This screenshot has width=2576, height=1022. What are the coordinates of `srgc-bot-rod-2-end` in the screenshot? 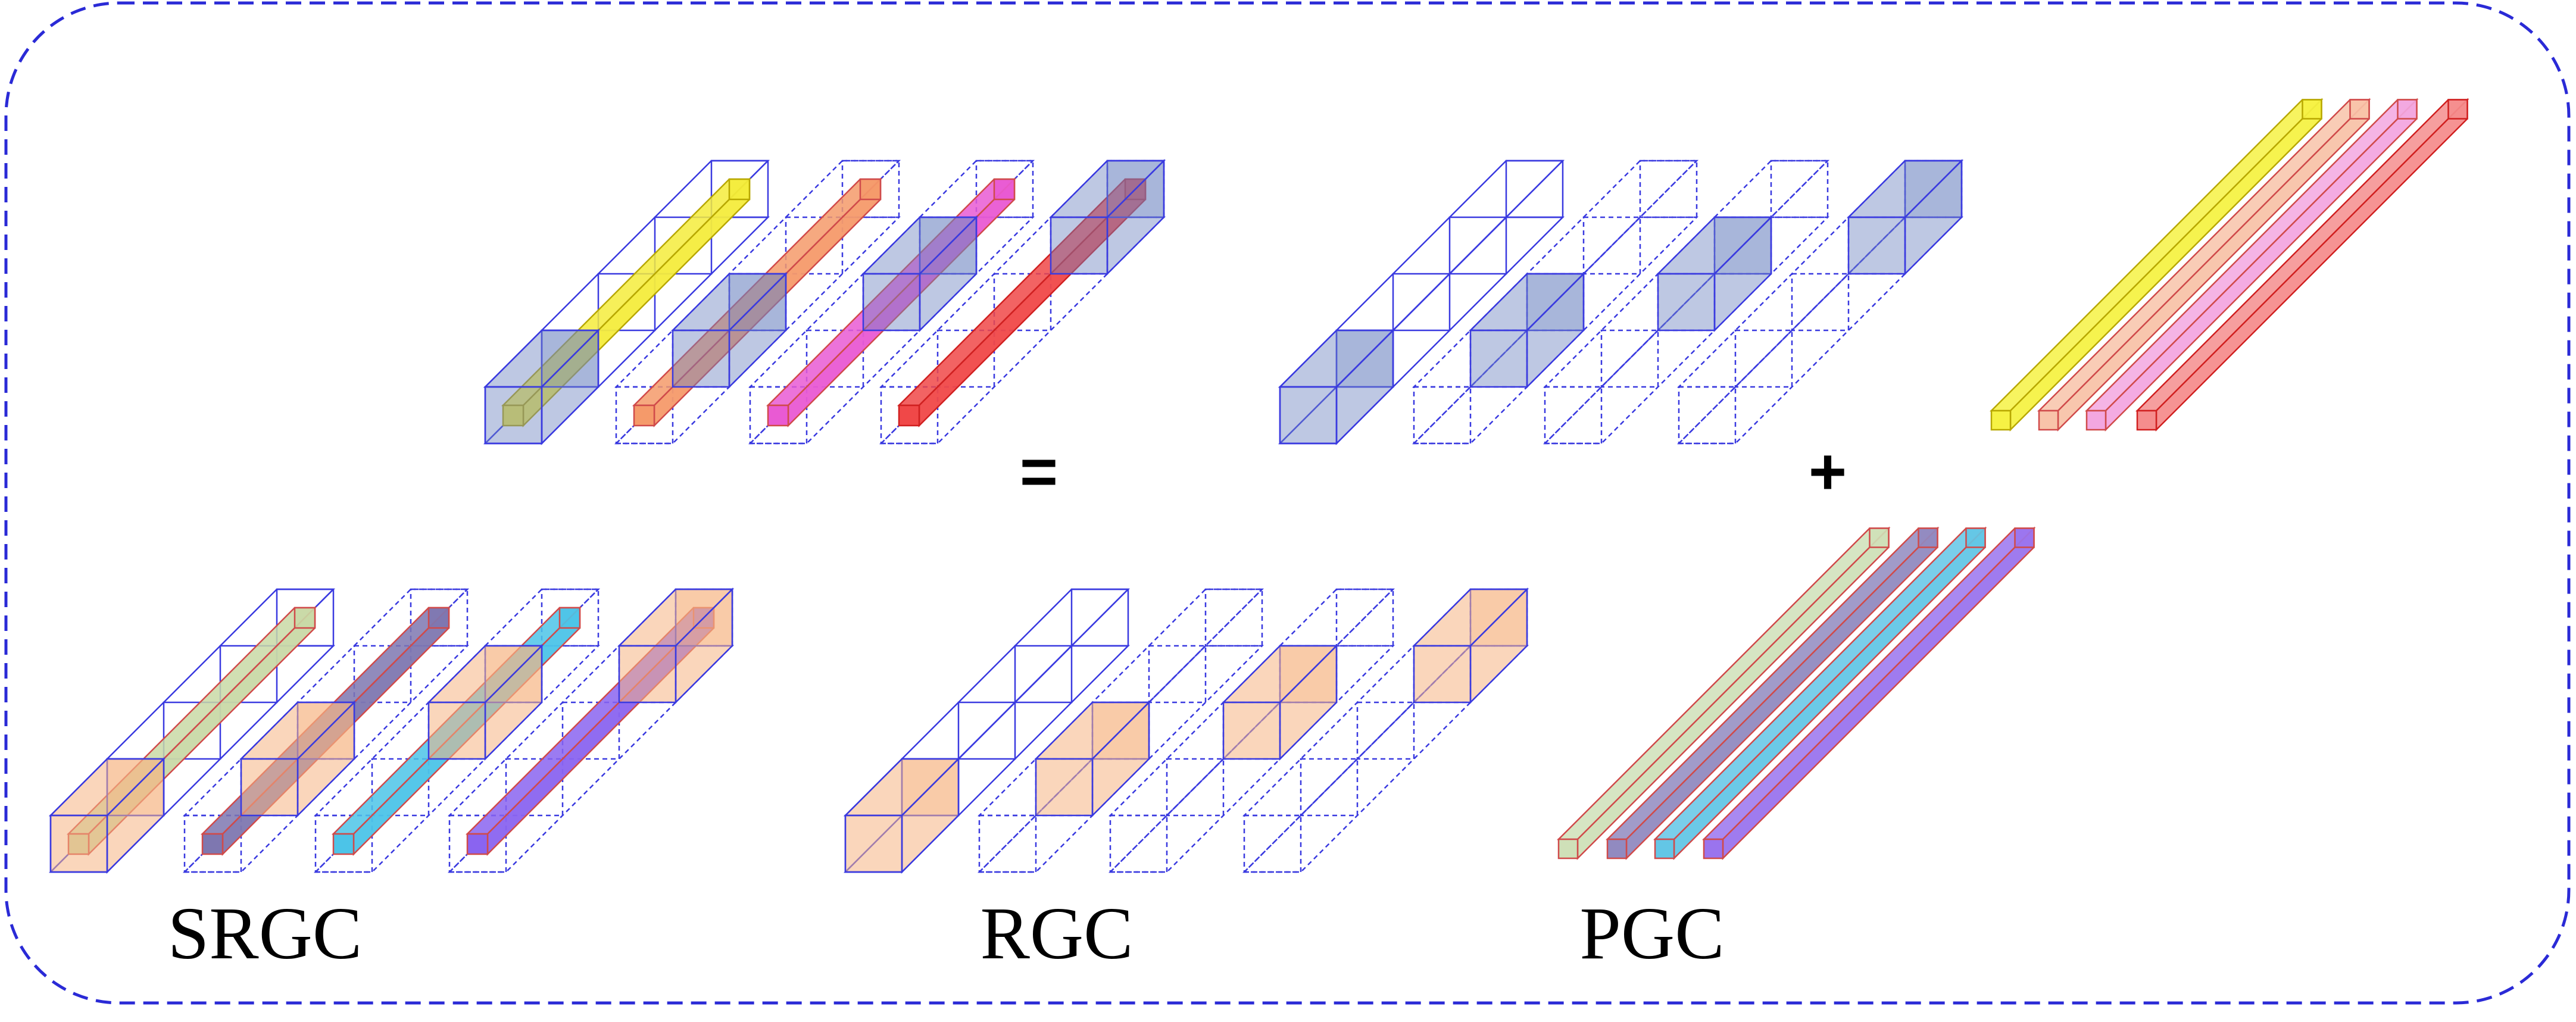 It's located at (343, 844).